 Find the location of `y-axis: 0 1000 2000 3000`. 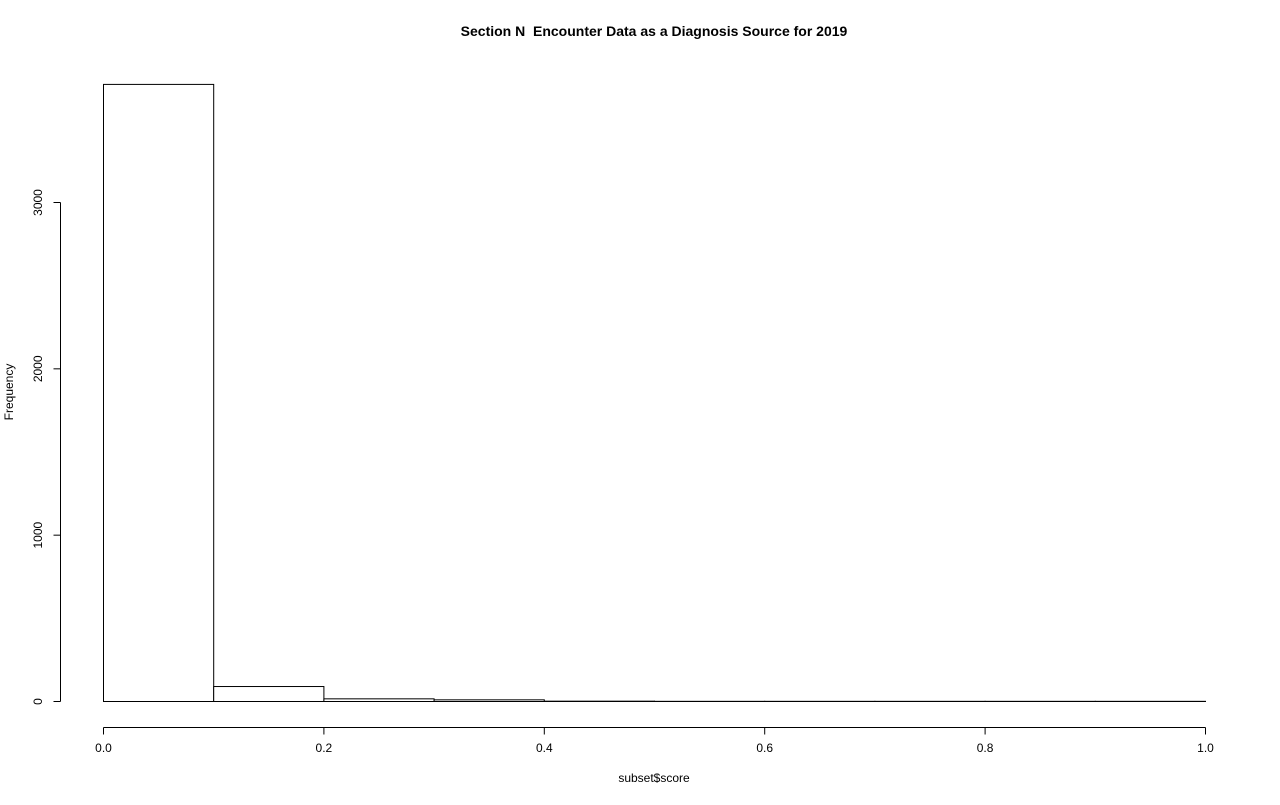

y-axis: 0 1000 2000 3000 is located at coordinates (46, 447).